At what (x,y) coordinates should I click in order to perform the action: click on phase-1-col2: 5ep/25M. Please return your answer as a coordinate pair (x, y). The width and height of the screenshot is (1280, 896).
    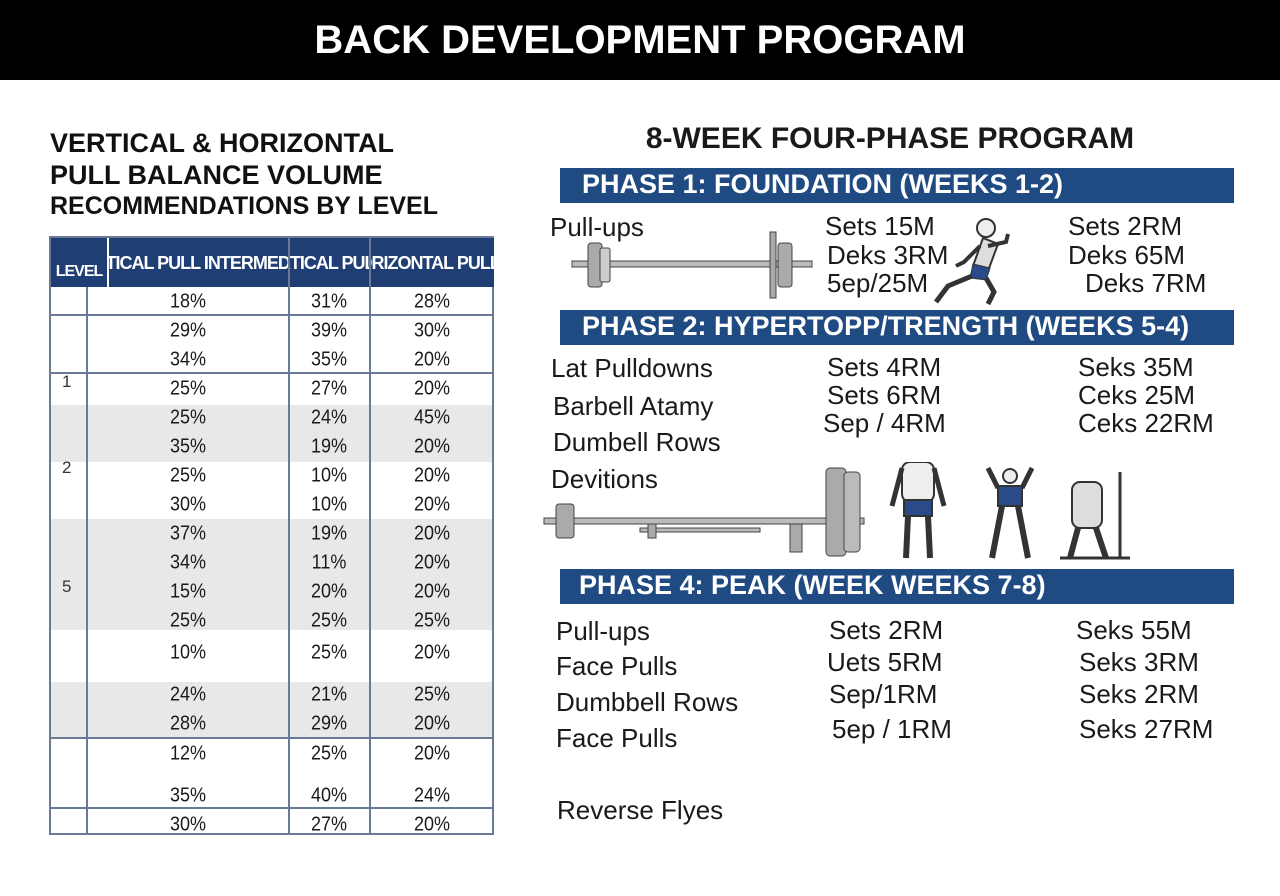
    Looking at the image, I should click on (878, 283).